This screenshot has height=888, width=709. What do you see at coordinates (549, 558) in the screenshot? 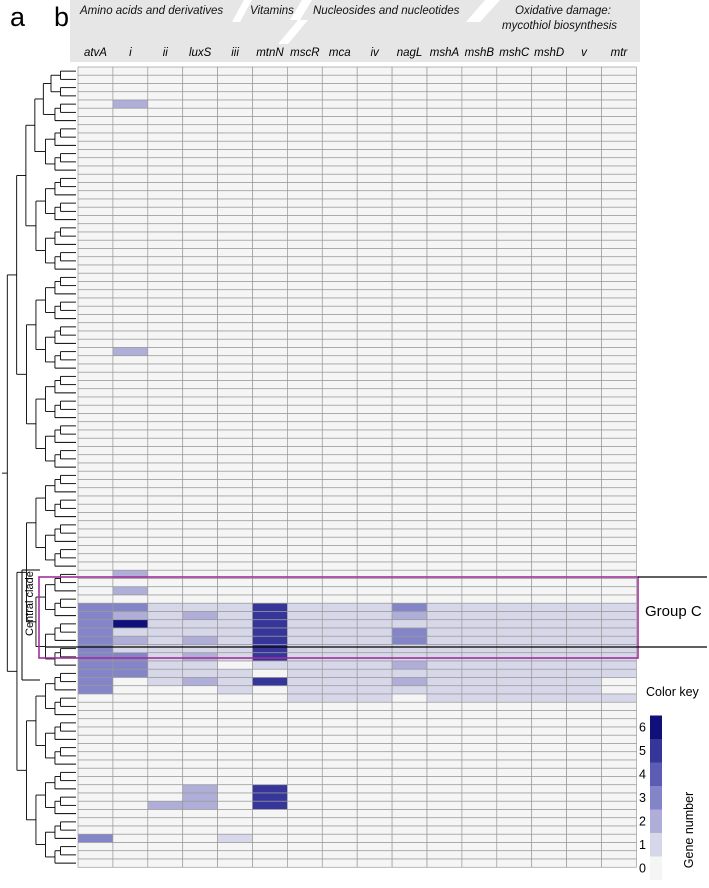
I see `cell-r59-mshD` at bounding box center [549, 558].